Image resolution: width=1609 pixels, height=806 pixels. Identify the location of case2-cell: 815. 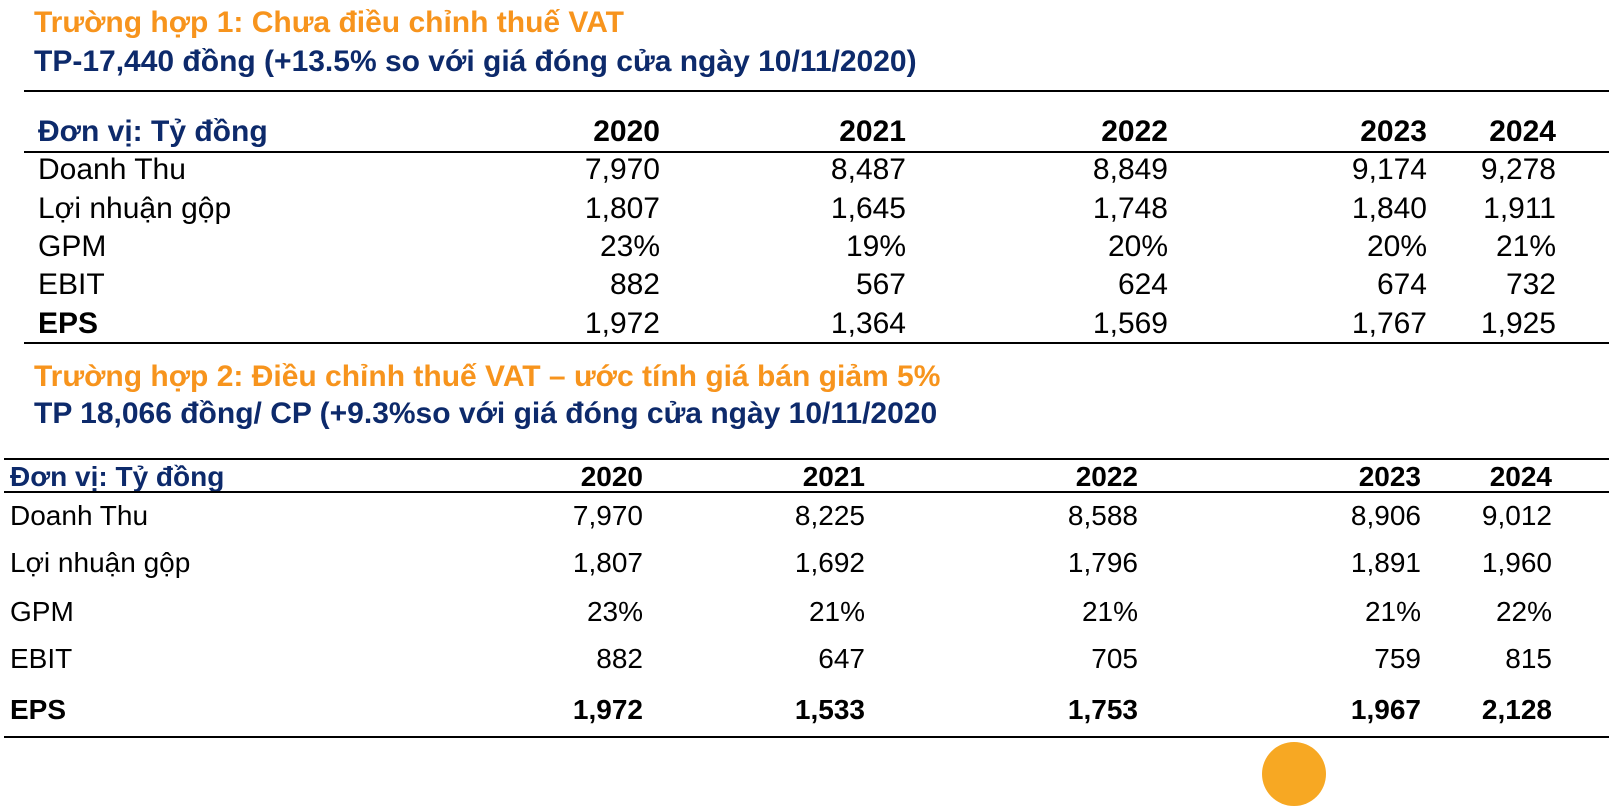
(1528, 658).